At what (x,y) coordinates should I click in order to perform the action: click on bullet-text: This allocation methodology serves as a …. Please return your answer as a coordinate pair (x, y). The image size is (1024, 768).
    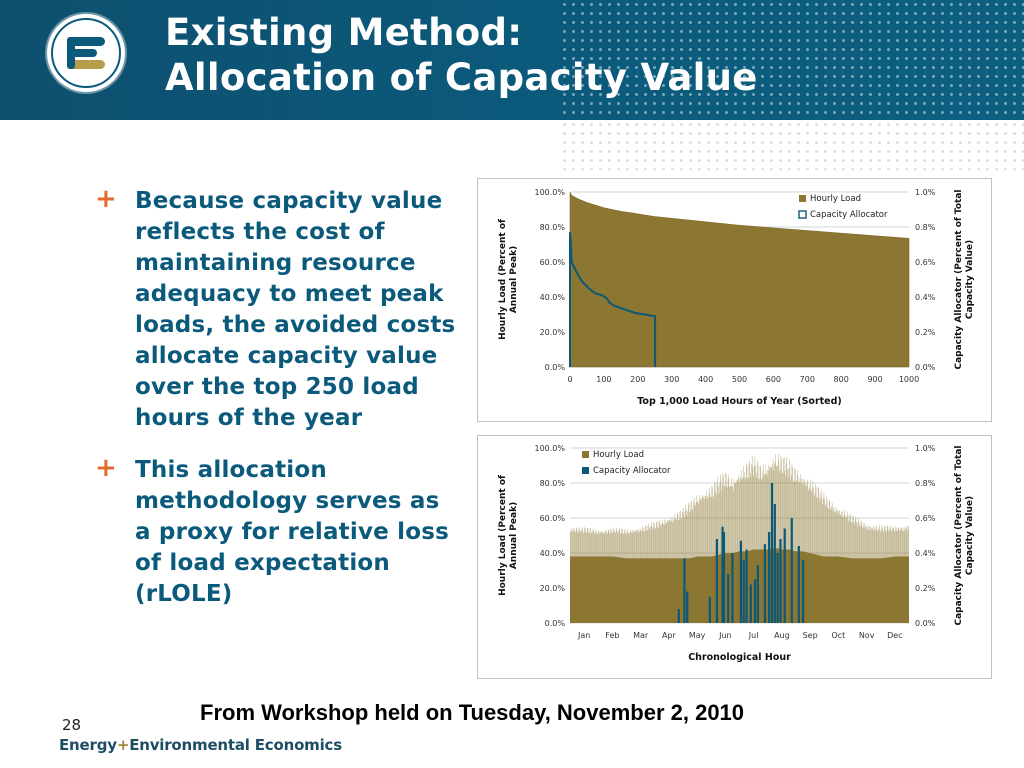
    Looking at the image, I should click on (292, 532).